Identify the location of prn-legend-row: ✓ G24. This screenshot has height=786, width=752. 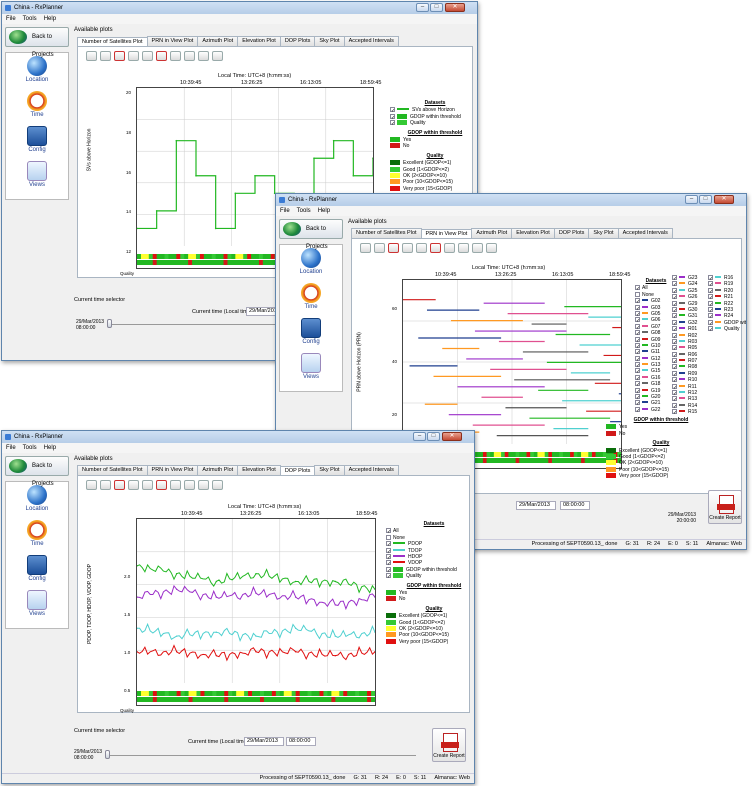
(692, 284).